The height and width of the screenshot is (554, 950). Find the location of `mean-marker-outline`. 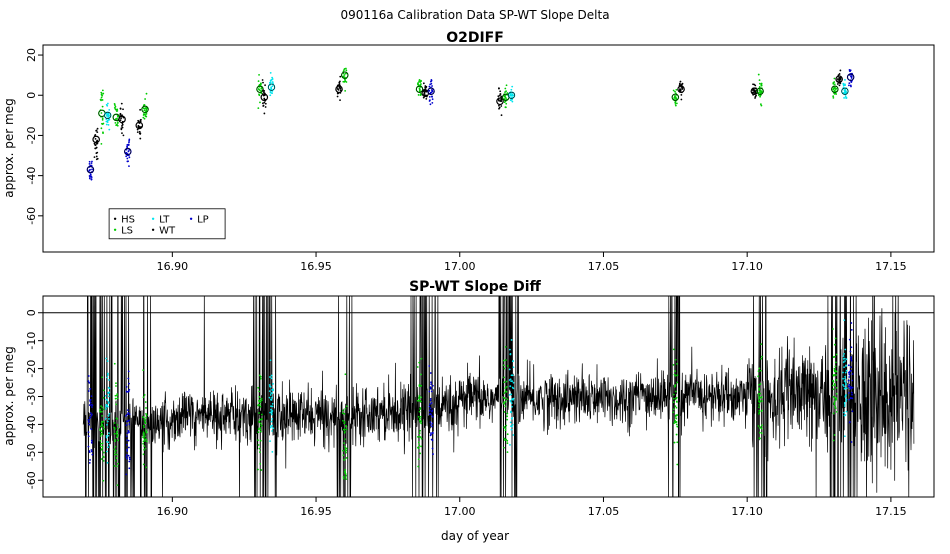

mean-marker-outline is located at coordinates (128, 152).